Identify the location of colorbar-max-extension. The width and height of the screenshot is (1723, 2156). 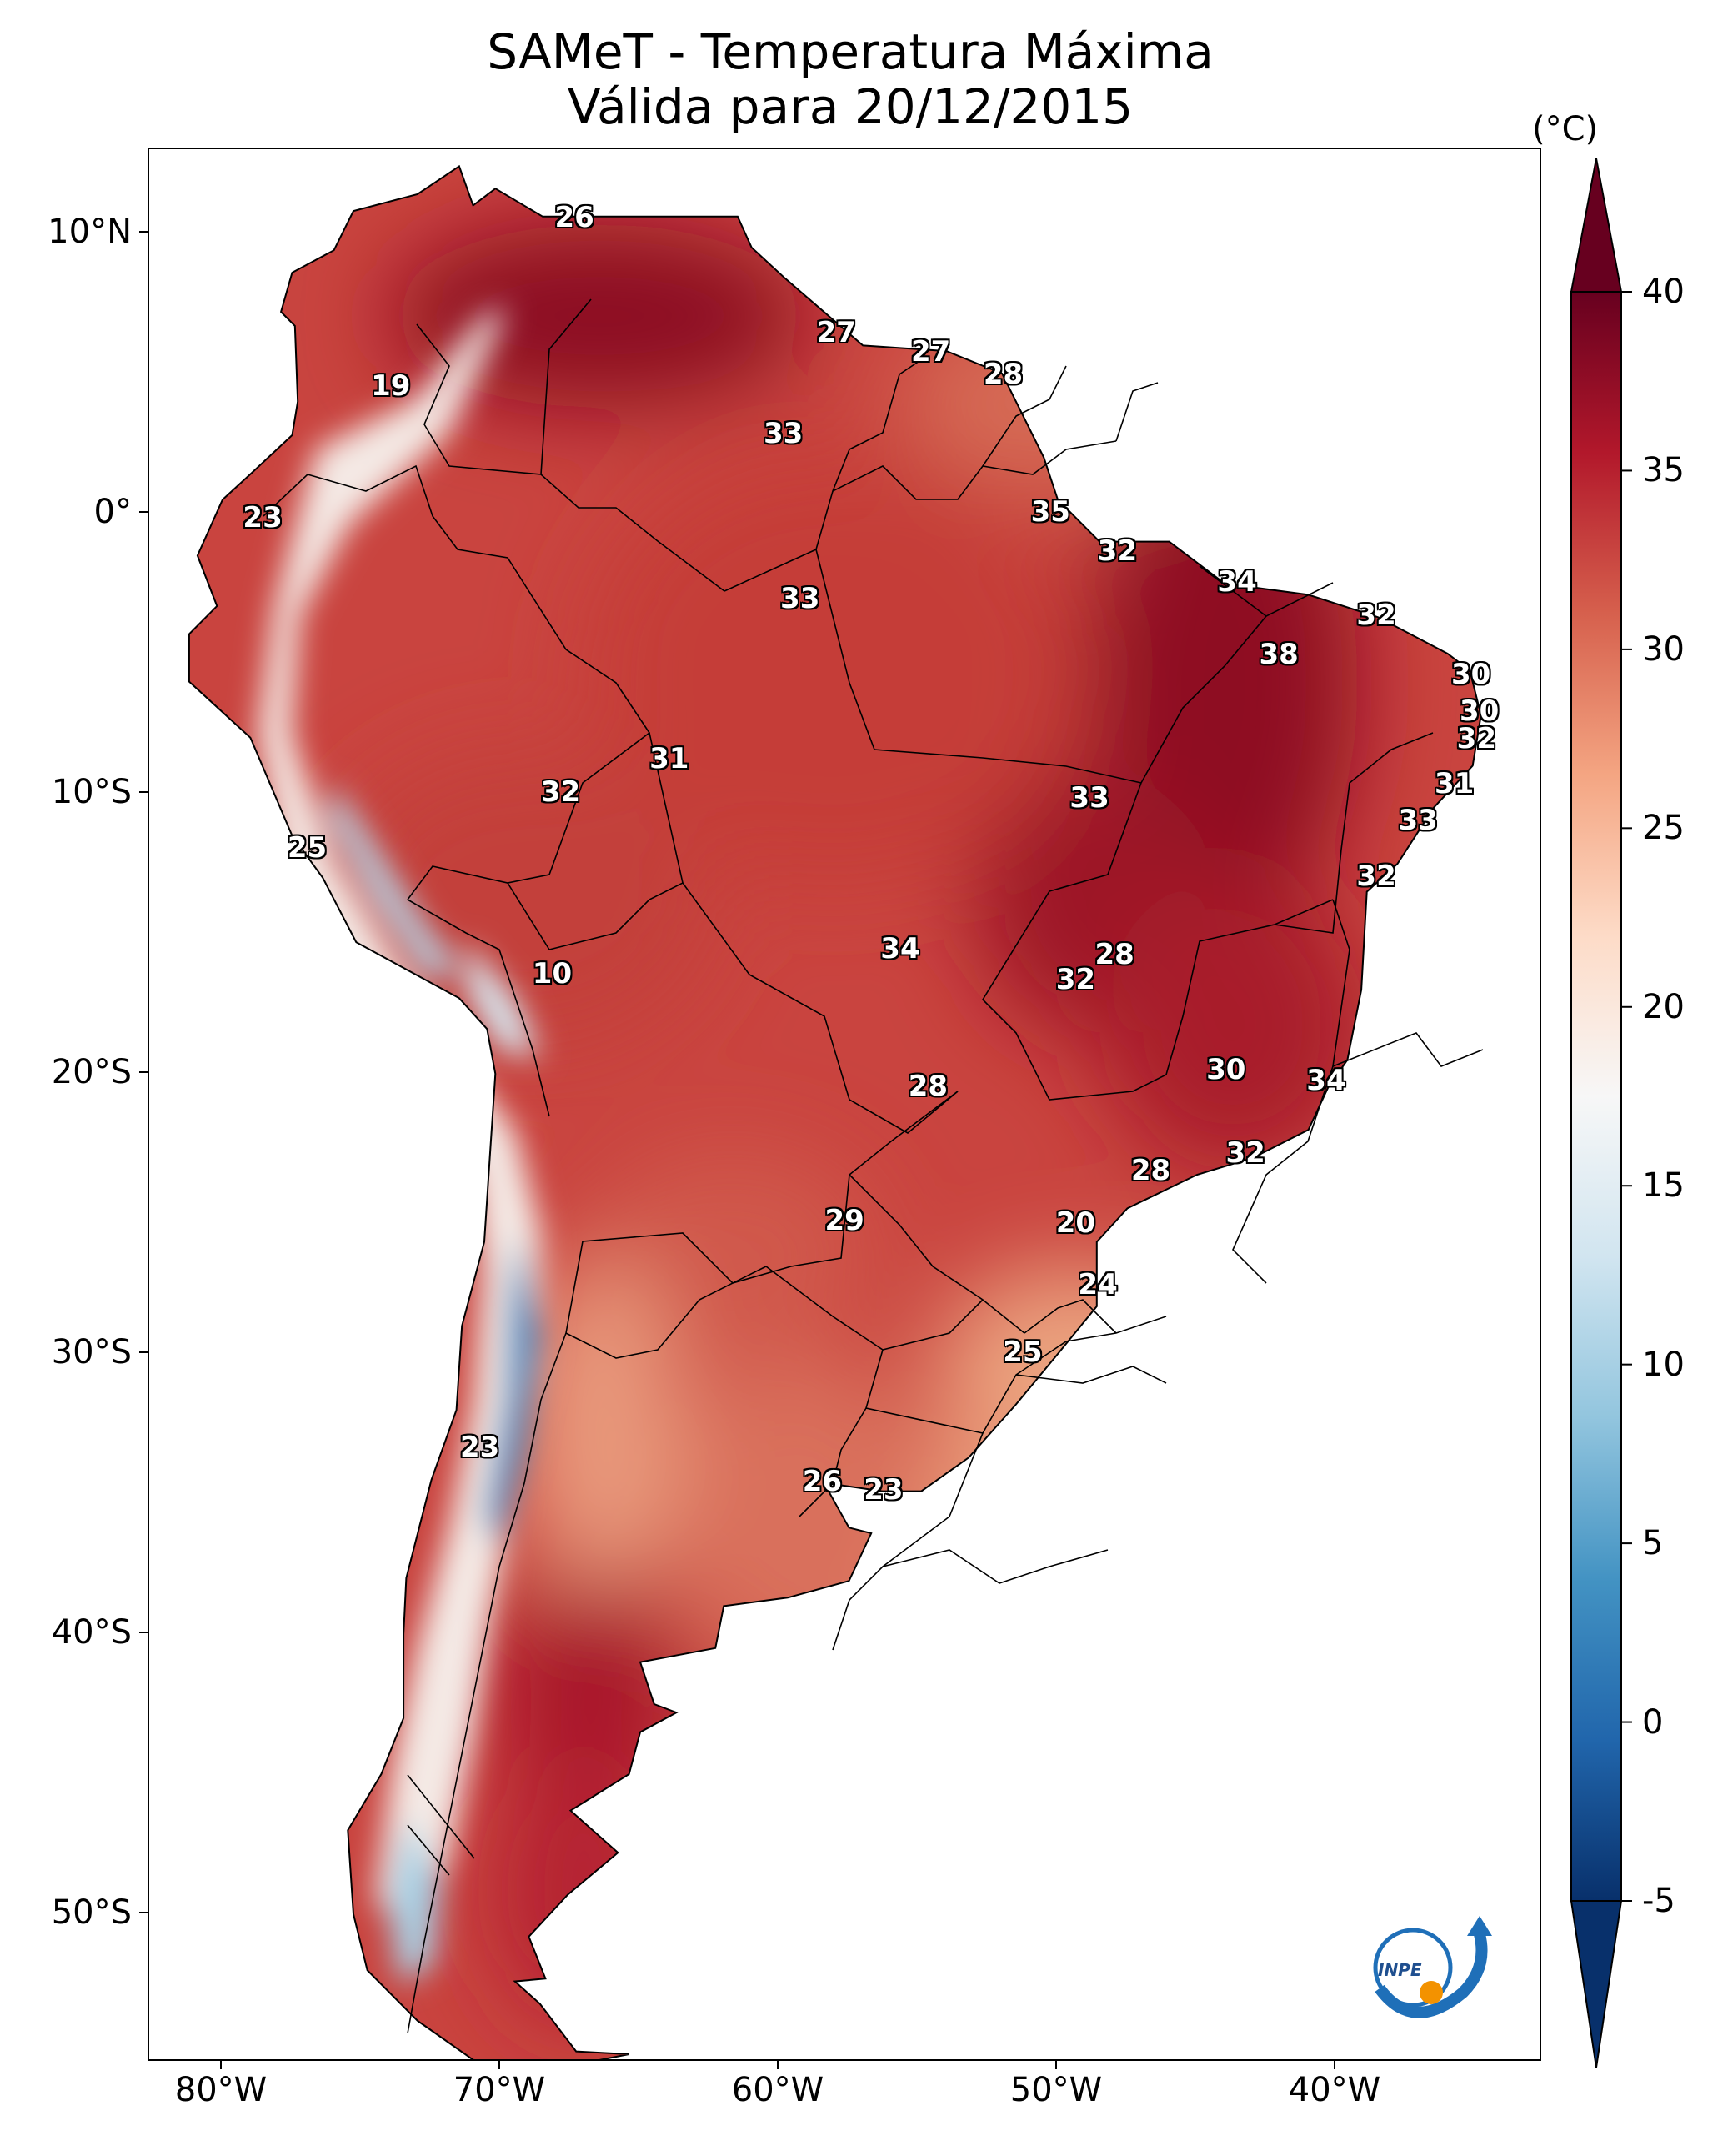
(1596, 225).